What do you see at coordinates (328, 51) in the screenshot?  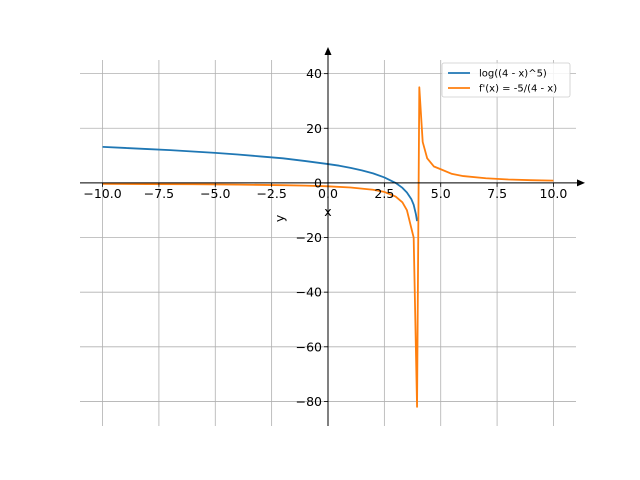 I see `y-axis-arrow-icon` at bounding box center [328, 51].